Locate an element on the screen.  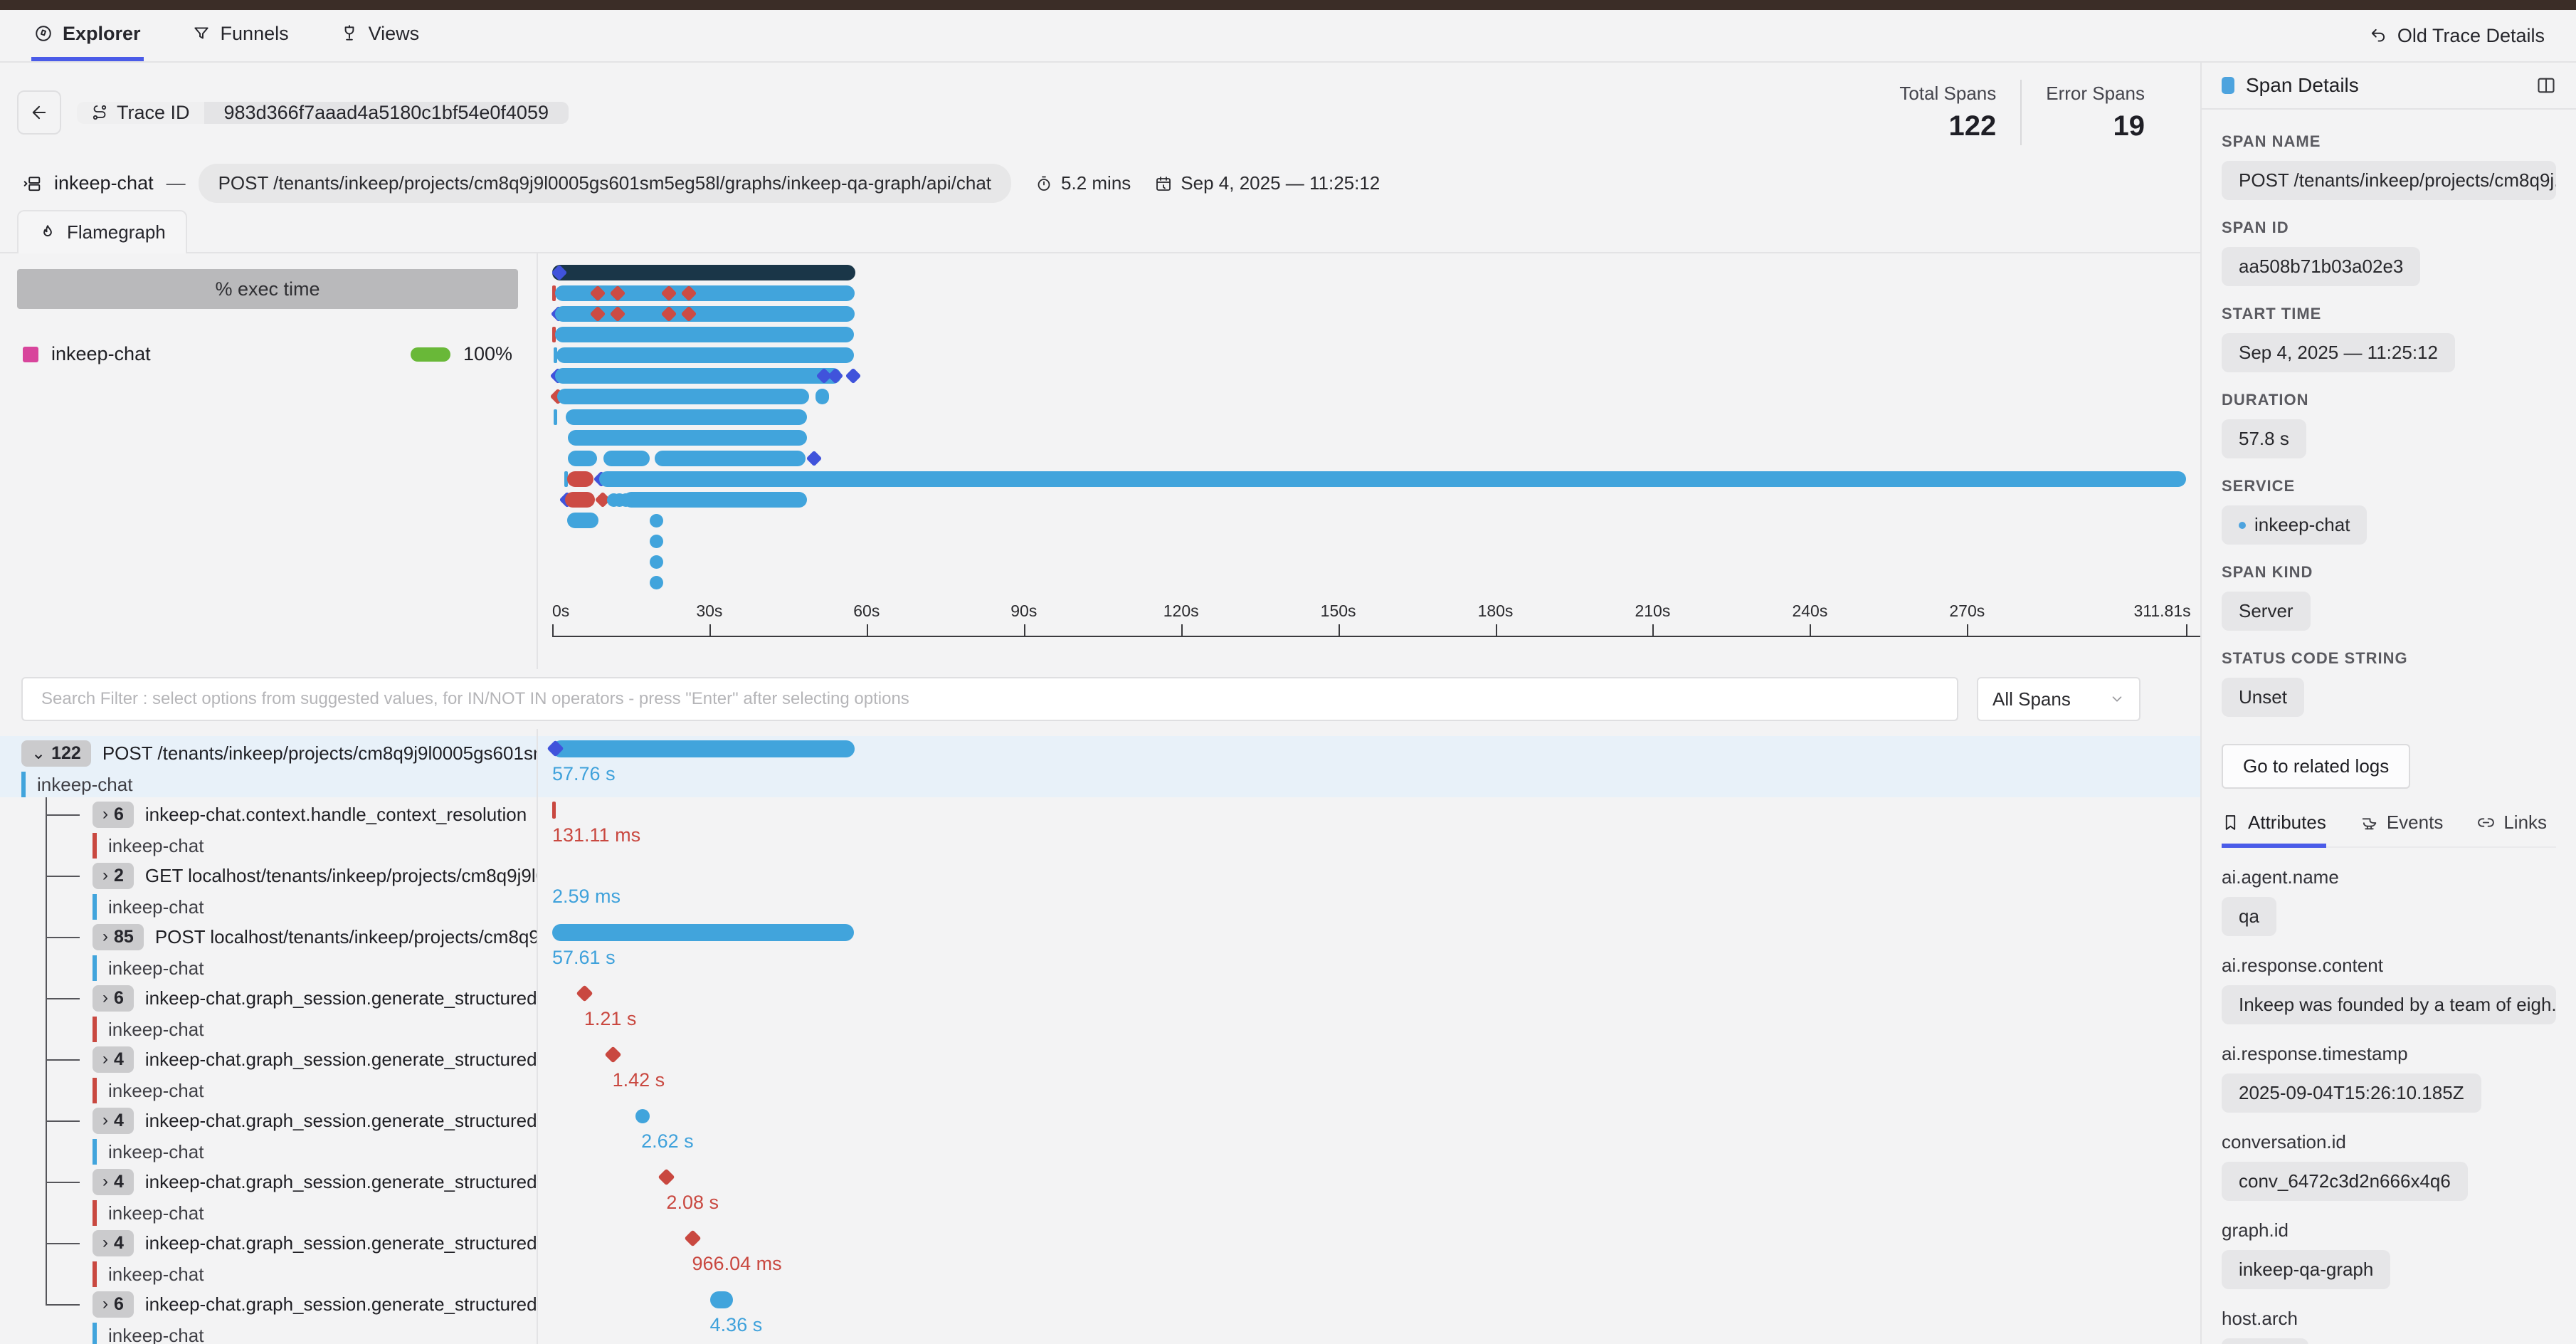
waterfall-row: 1.42 s is located at coordinates (1369, 1072).